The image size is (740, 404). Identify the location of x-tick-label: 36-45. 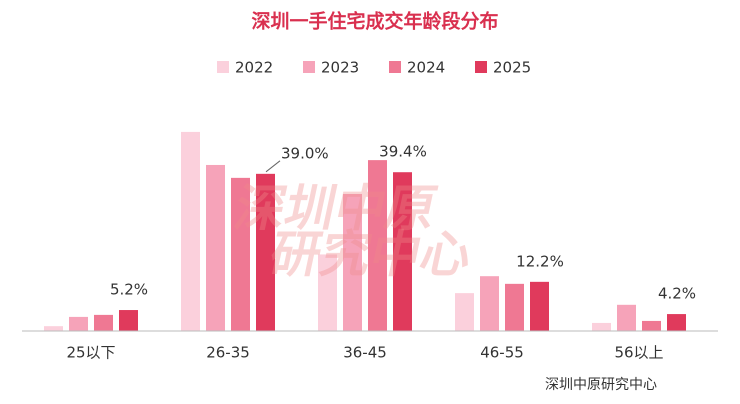
(365, 353).